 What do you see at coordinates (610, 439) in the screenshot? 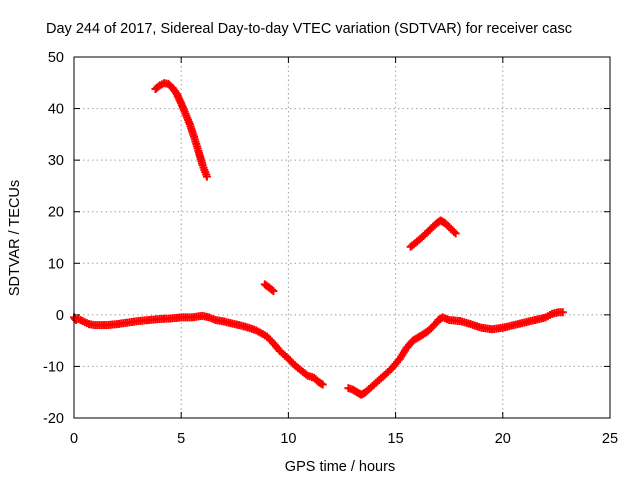
I see `x-tick-label: 25` at bounding box center [610, 439].